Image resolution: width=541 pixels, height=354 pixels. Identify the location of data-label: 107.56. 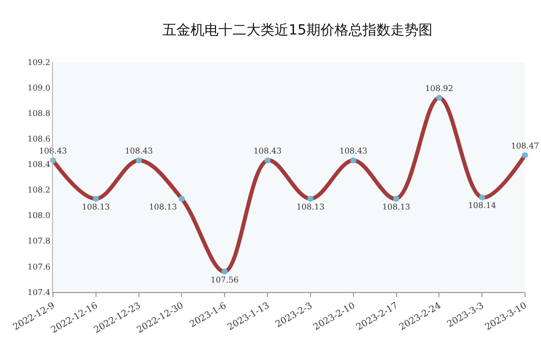
(224, 279).